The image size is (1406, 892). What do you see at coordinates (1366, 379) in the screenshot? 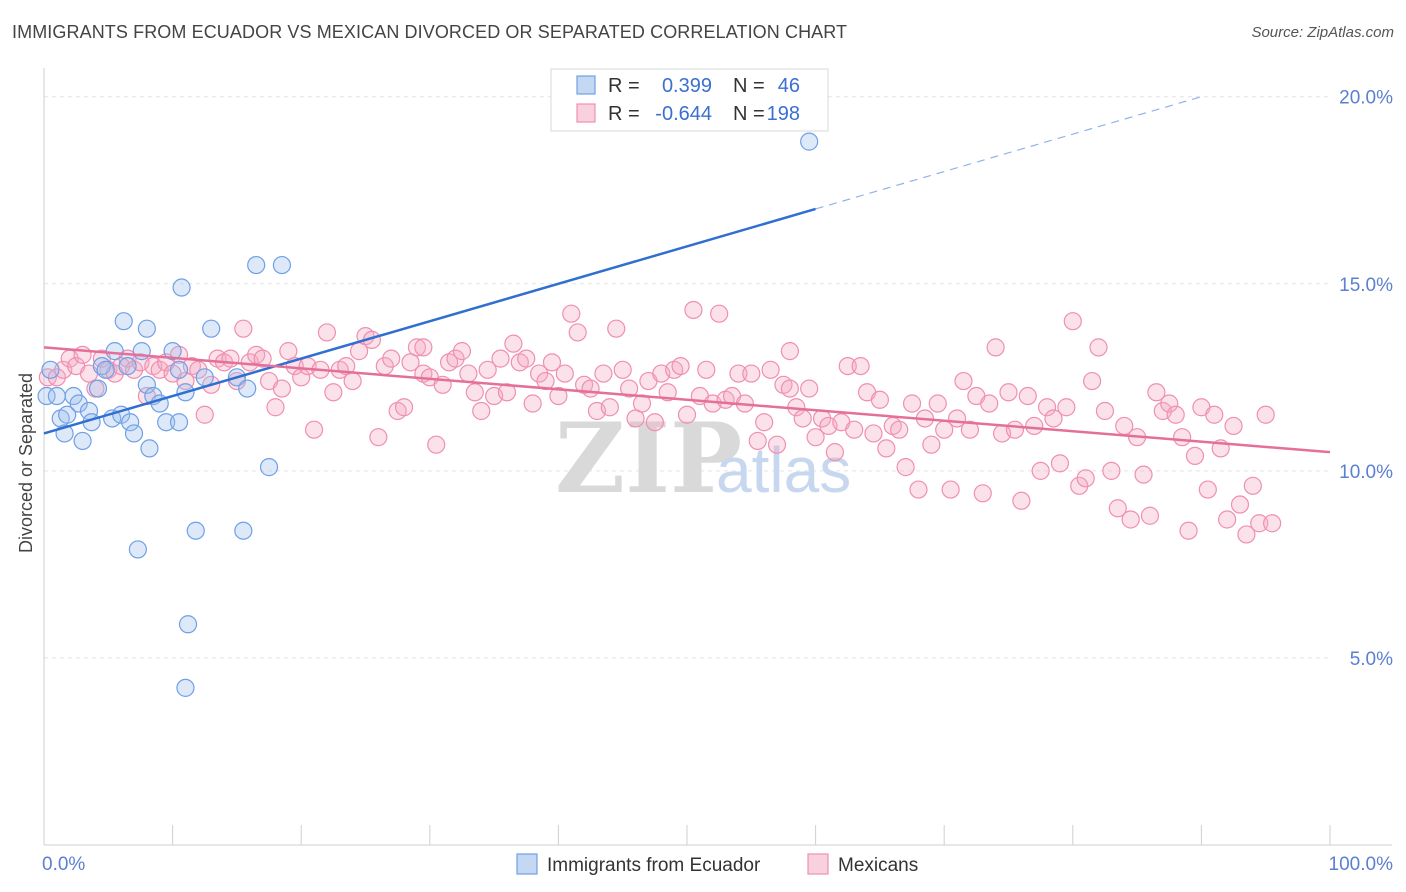
I see `y-tick-labels: 5.0% 10.0% 15.0% 20.0%` at bounding box center [1366, 379].